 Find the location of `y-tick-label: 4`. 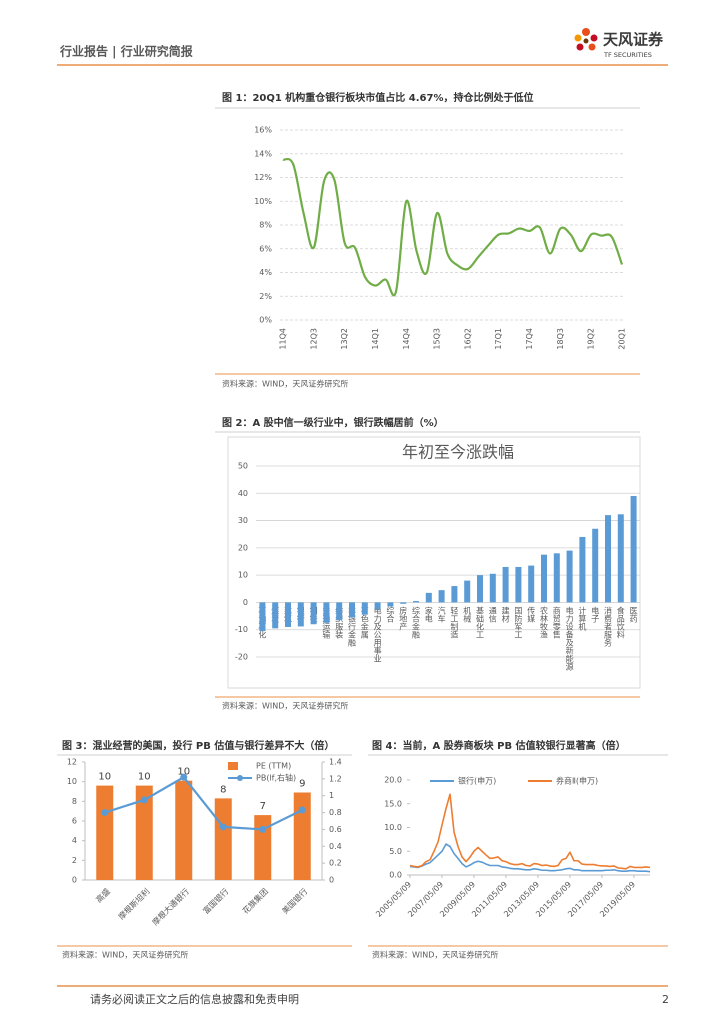

y-tick-label: 4 is located at coordinates (74, 840).